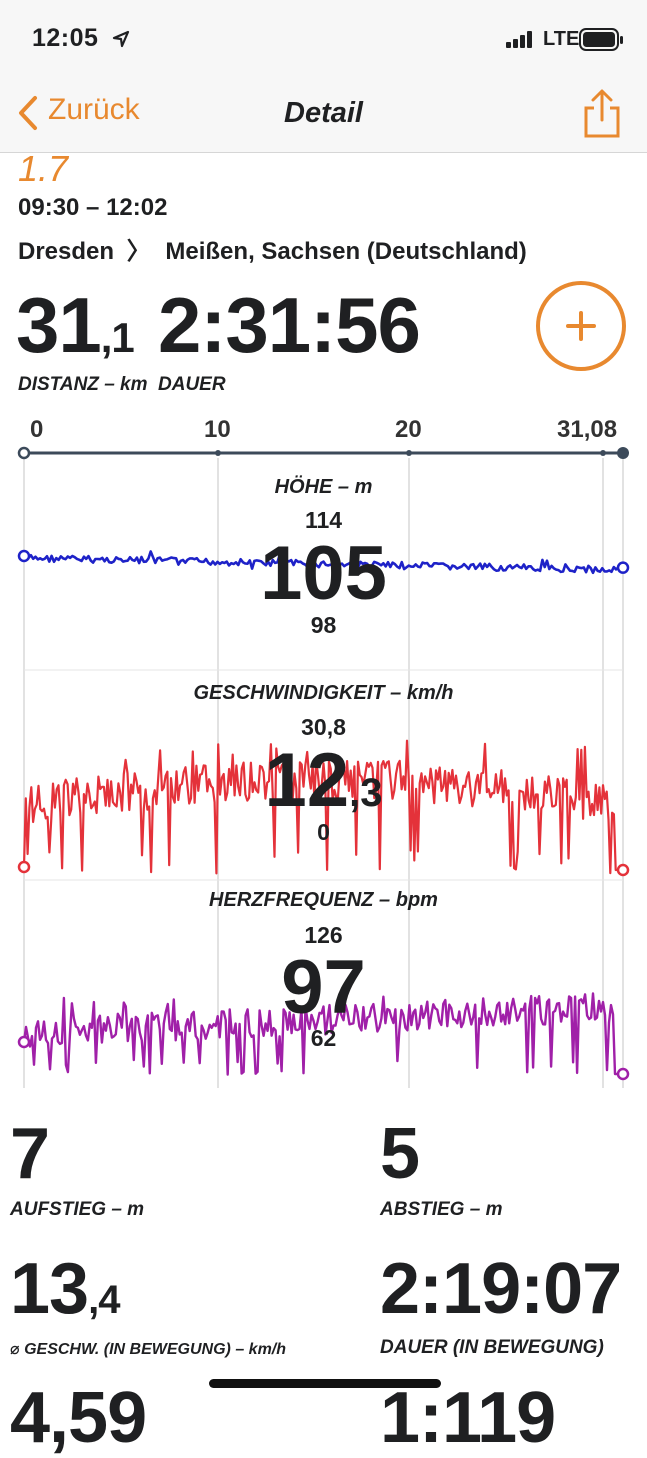  Describe the element at coordinates (441, 1209) in the screenshot. I see `descent-label: ABSTIEG – m` at that location.